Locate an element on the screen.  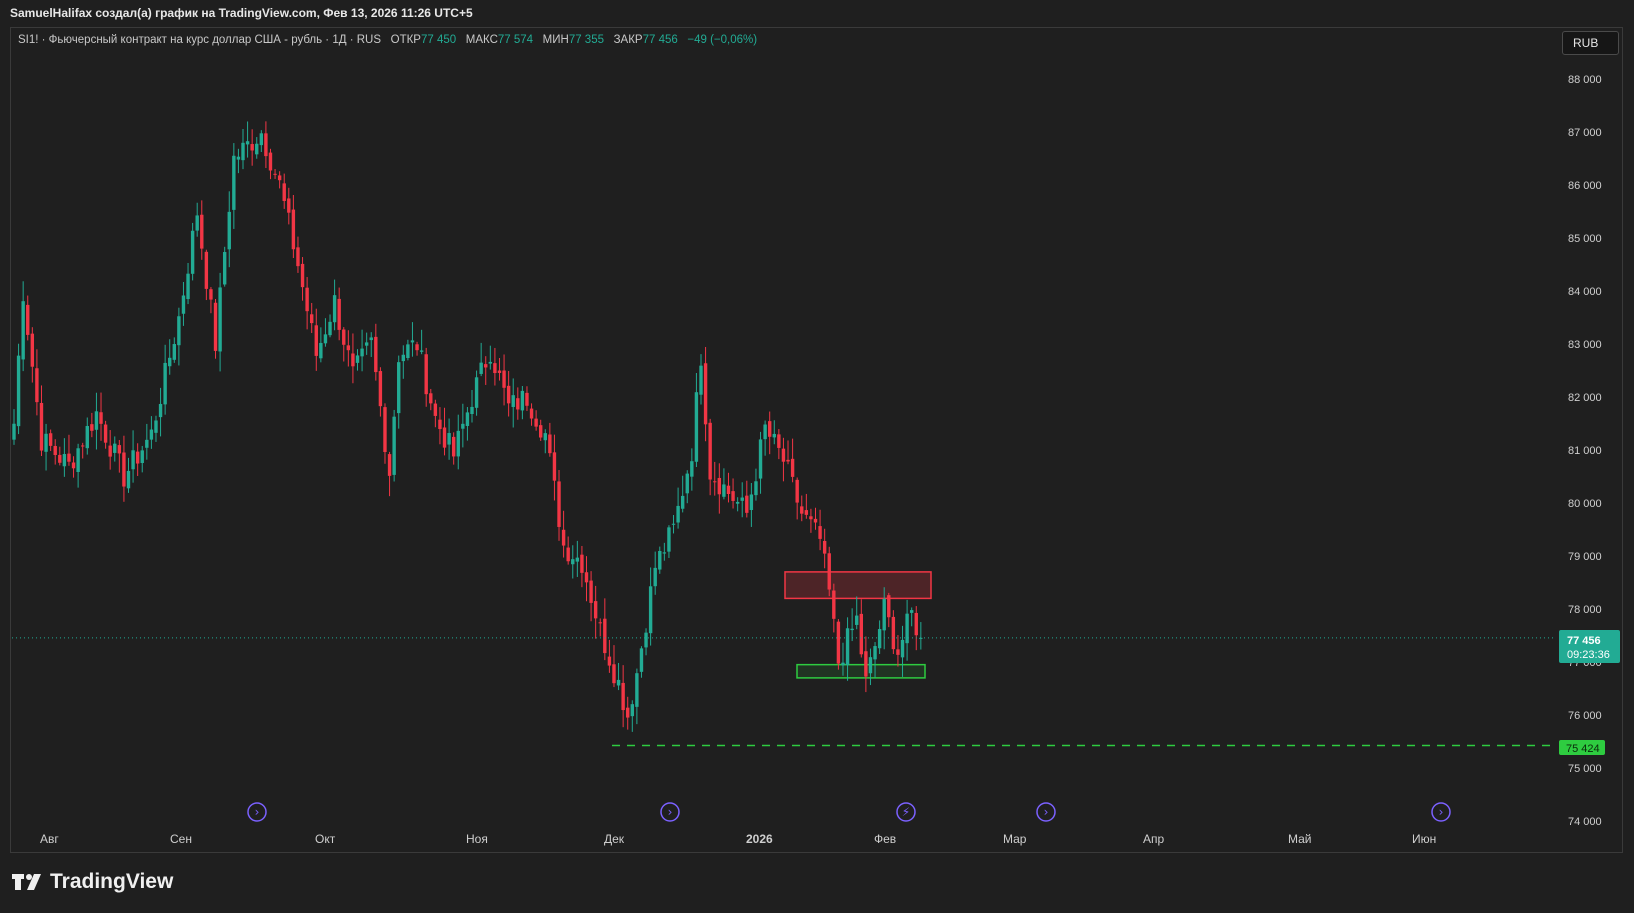
open-label: ОТКР is located at coordinates (405, 40).